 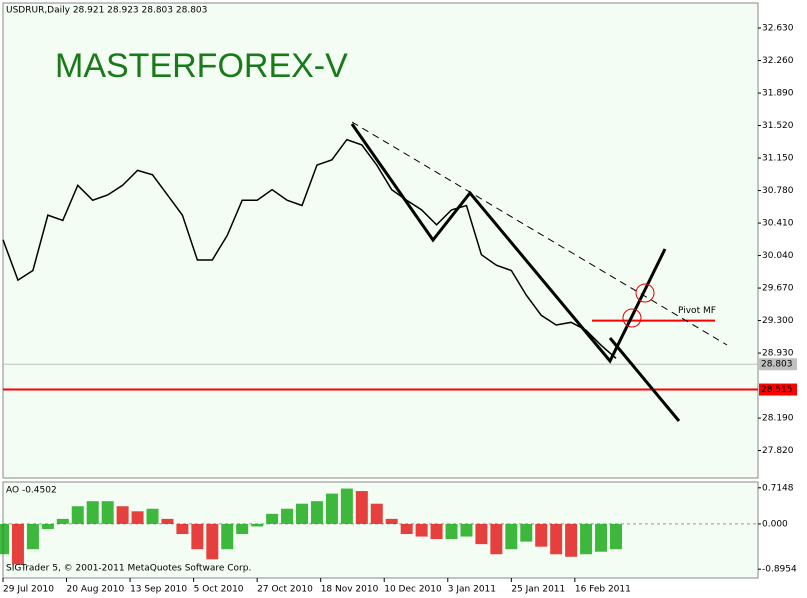 I want to click on price-label: 28.803, so click(x=777, y=365).